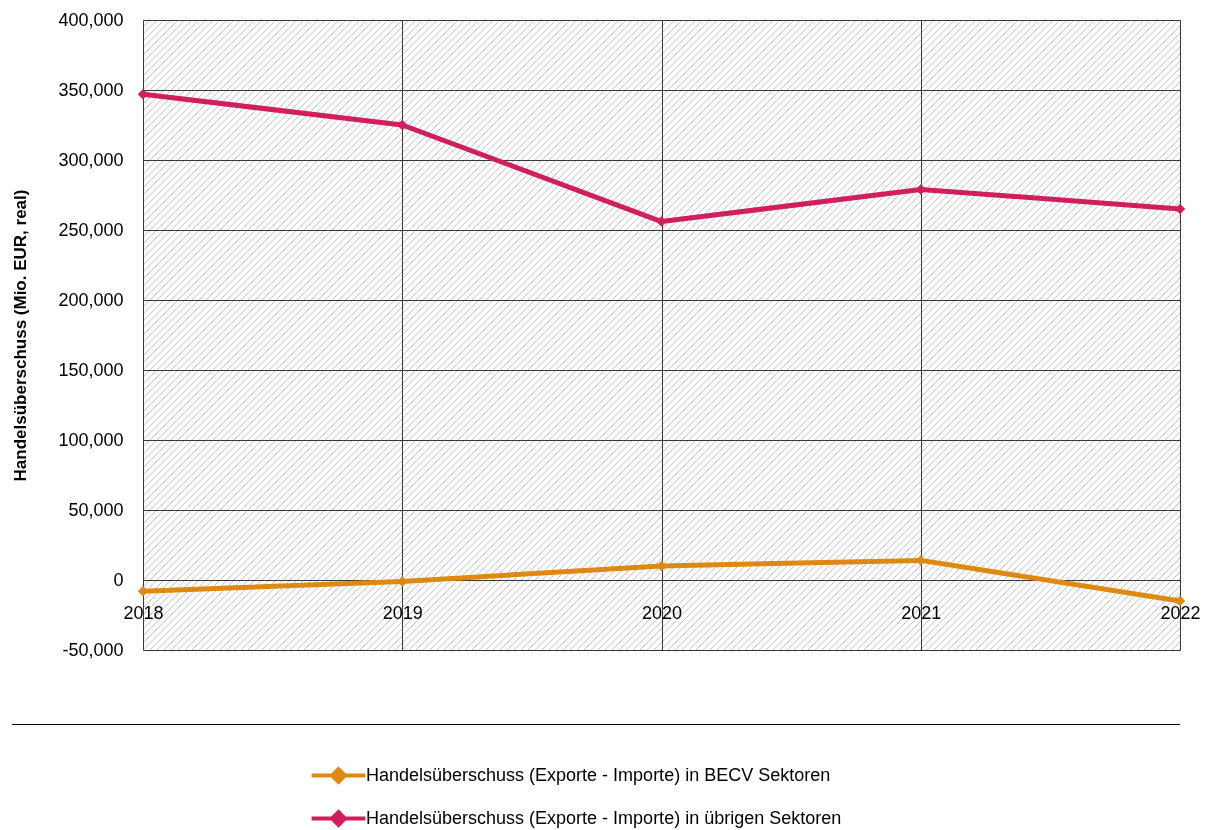  I want to click on y-tick-label: 0, so click(118, 579).